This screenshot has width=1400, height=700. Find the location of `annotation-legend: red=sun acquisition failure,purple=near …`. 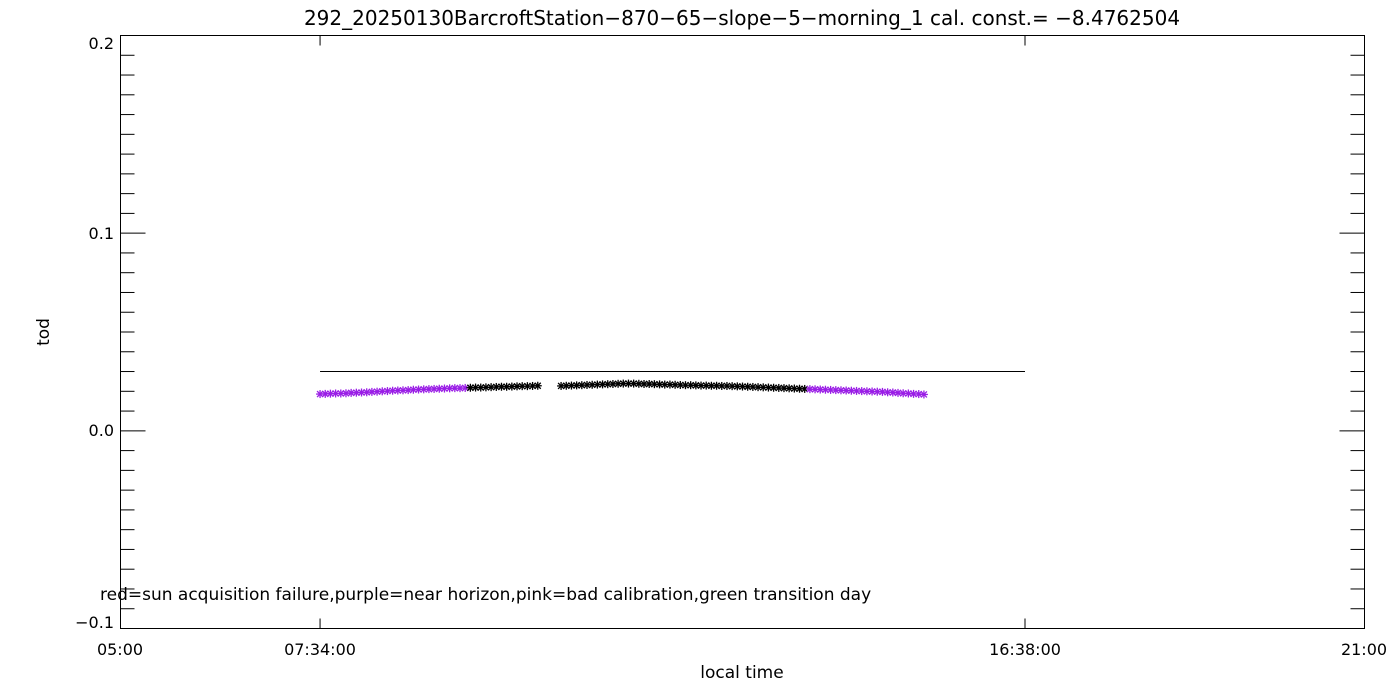

annotation-legend: red=sun acquisition failure,purple=near … is located at coordinates (485, 595).